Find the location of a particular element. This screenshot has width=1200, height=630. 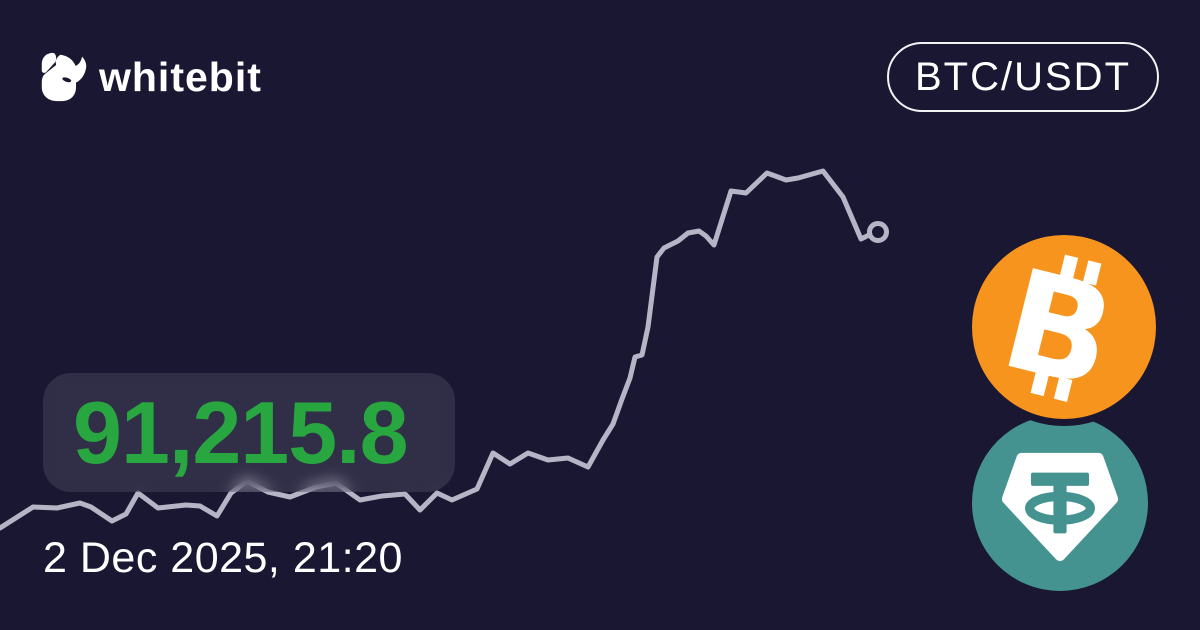

pair-label: BTC/USDT is located at coordinates (1023, 76).